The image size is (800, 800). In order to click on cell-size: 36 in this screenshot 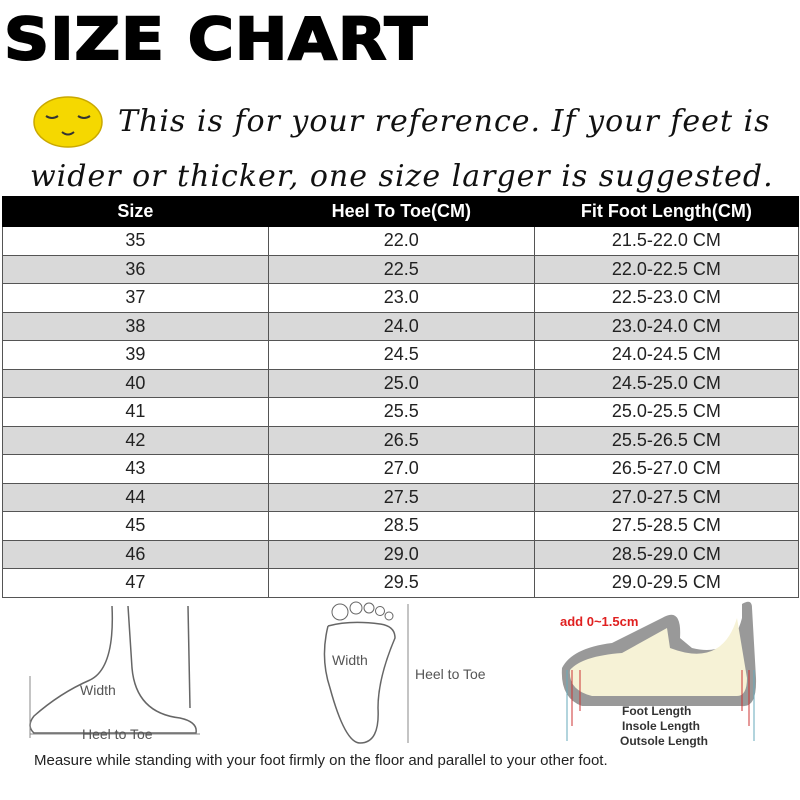, I will do `click(135, 269)`.